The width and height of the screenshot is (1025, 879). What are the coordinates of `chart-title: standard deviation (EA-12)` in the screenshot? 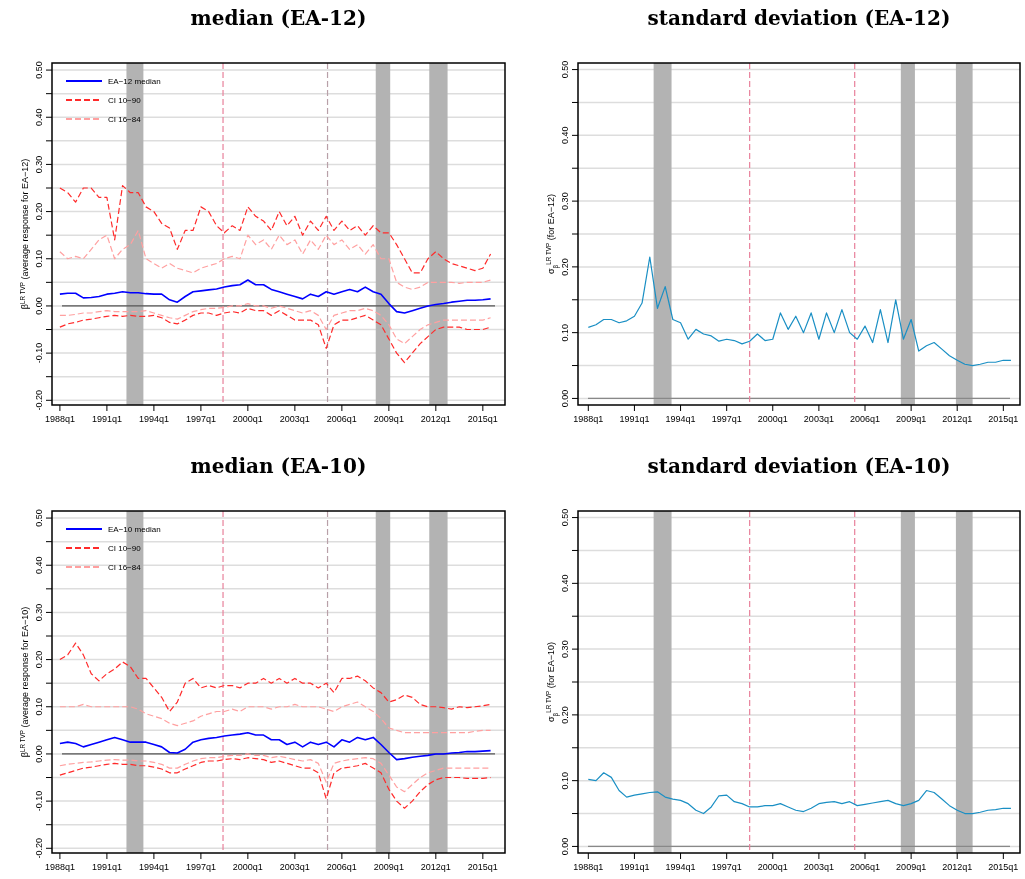 It's located at (799, 18).